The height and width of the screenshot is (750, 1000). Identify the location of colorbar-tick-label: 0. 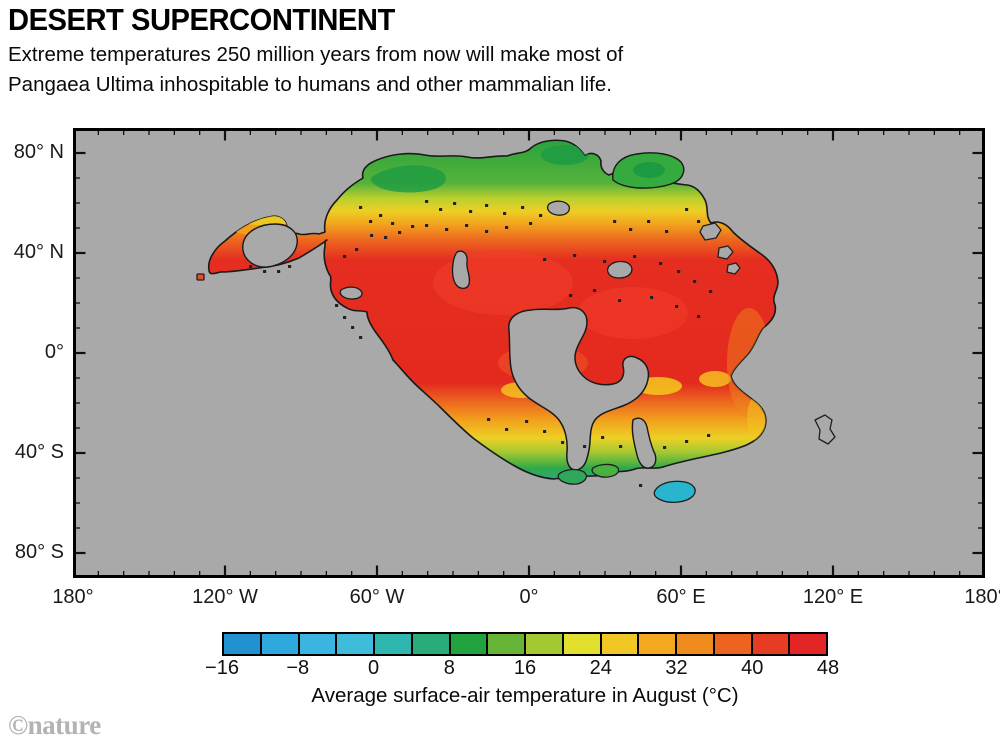
(373, 668).